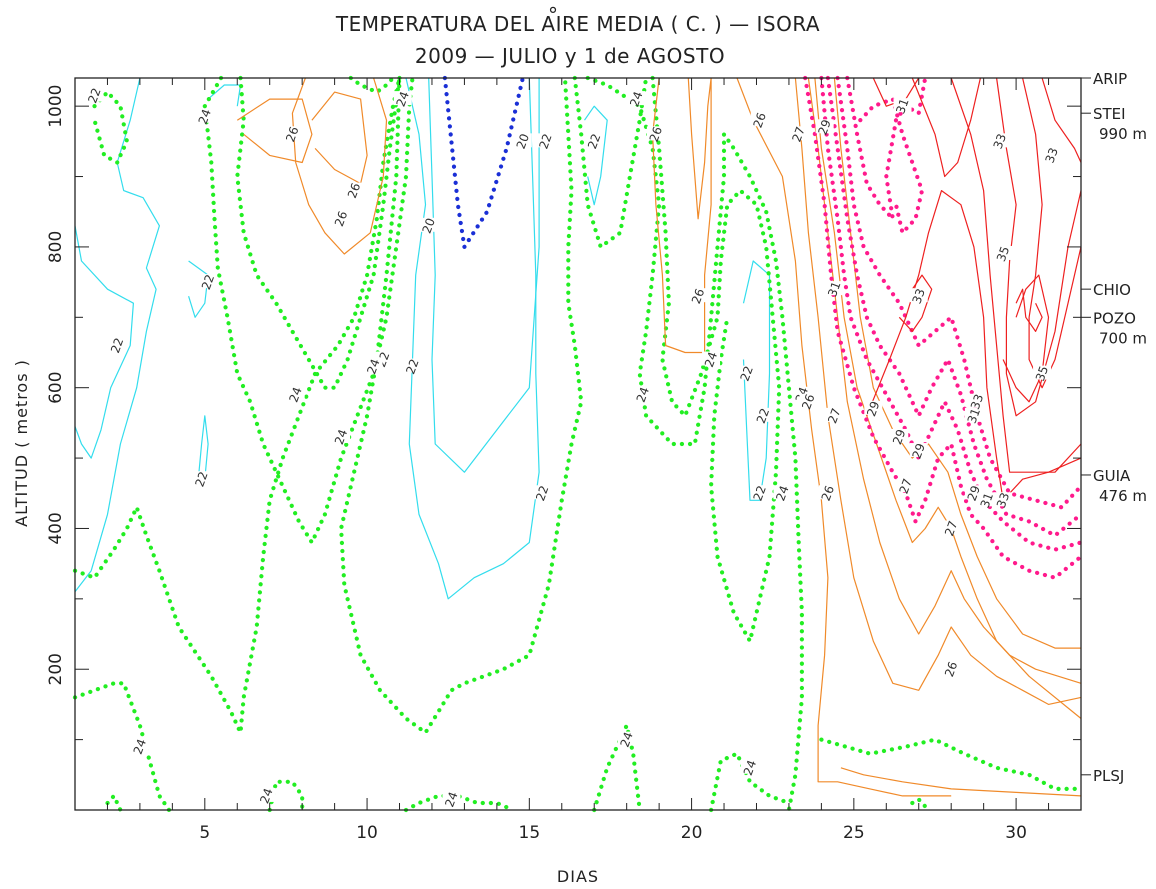  Describe the element at coordinates (1112, 290) in the screenshot. I see `station-name-chio: CHIO` at that location.